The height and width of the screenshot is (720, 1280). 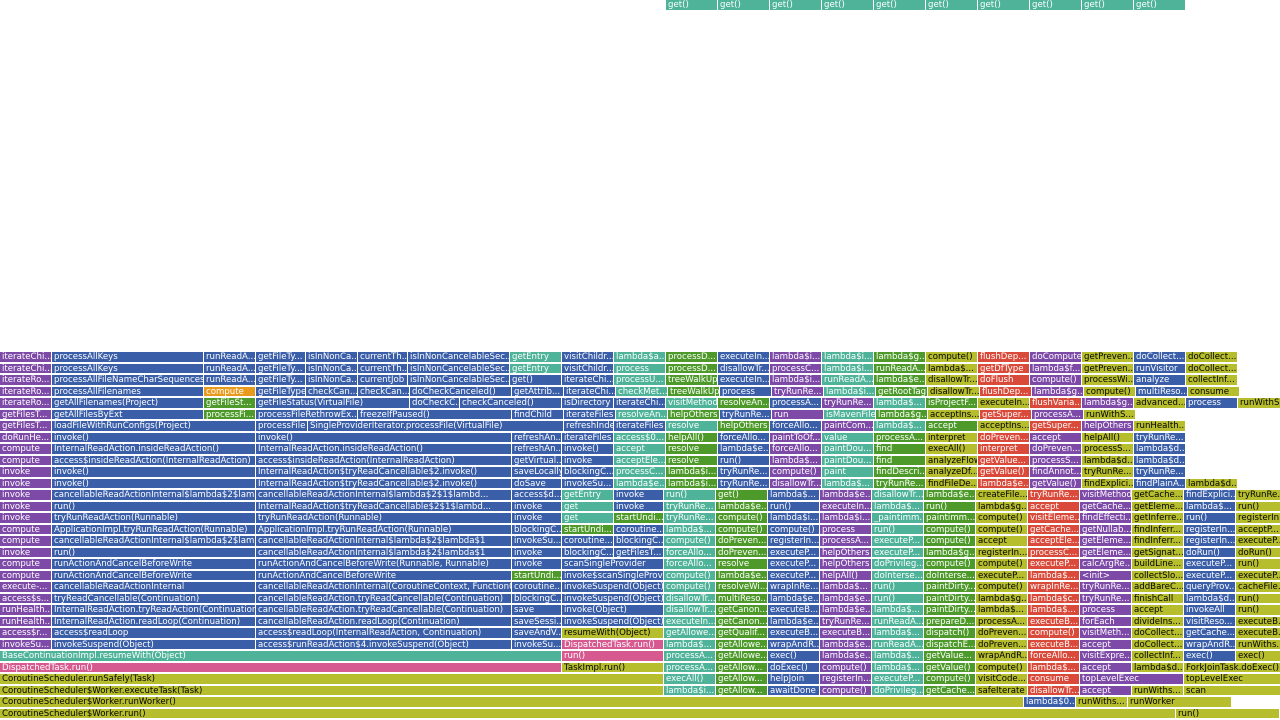 What do you see at coordinates (384, 575) in the screenshot?
I see `stack-frame: runActionAndCancelBeforeWrite` at bounding box center [384, 575].